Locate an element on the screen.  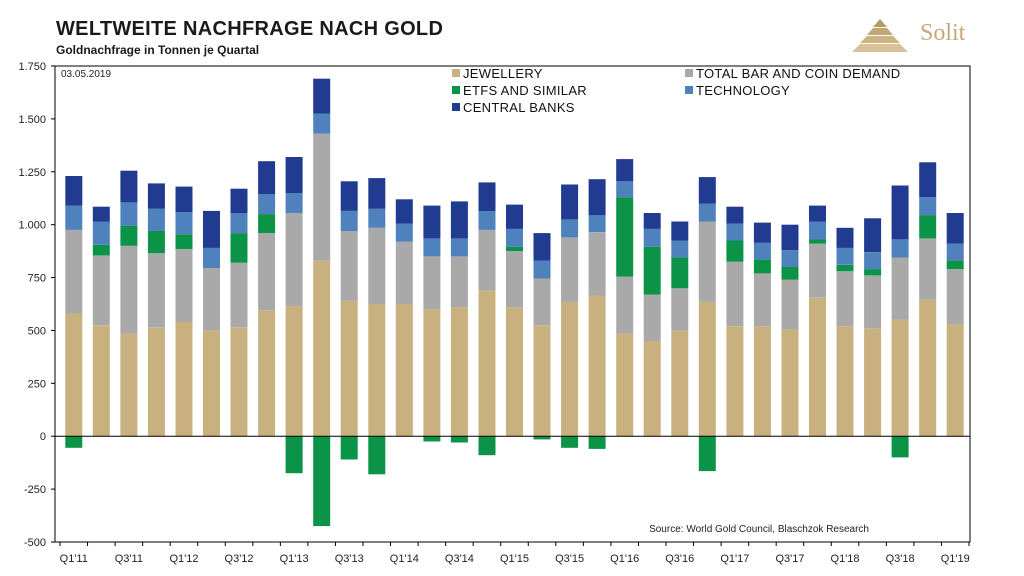
y-tick-label: 500 is located at coordinates (37, 331).